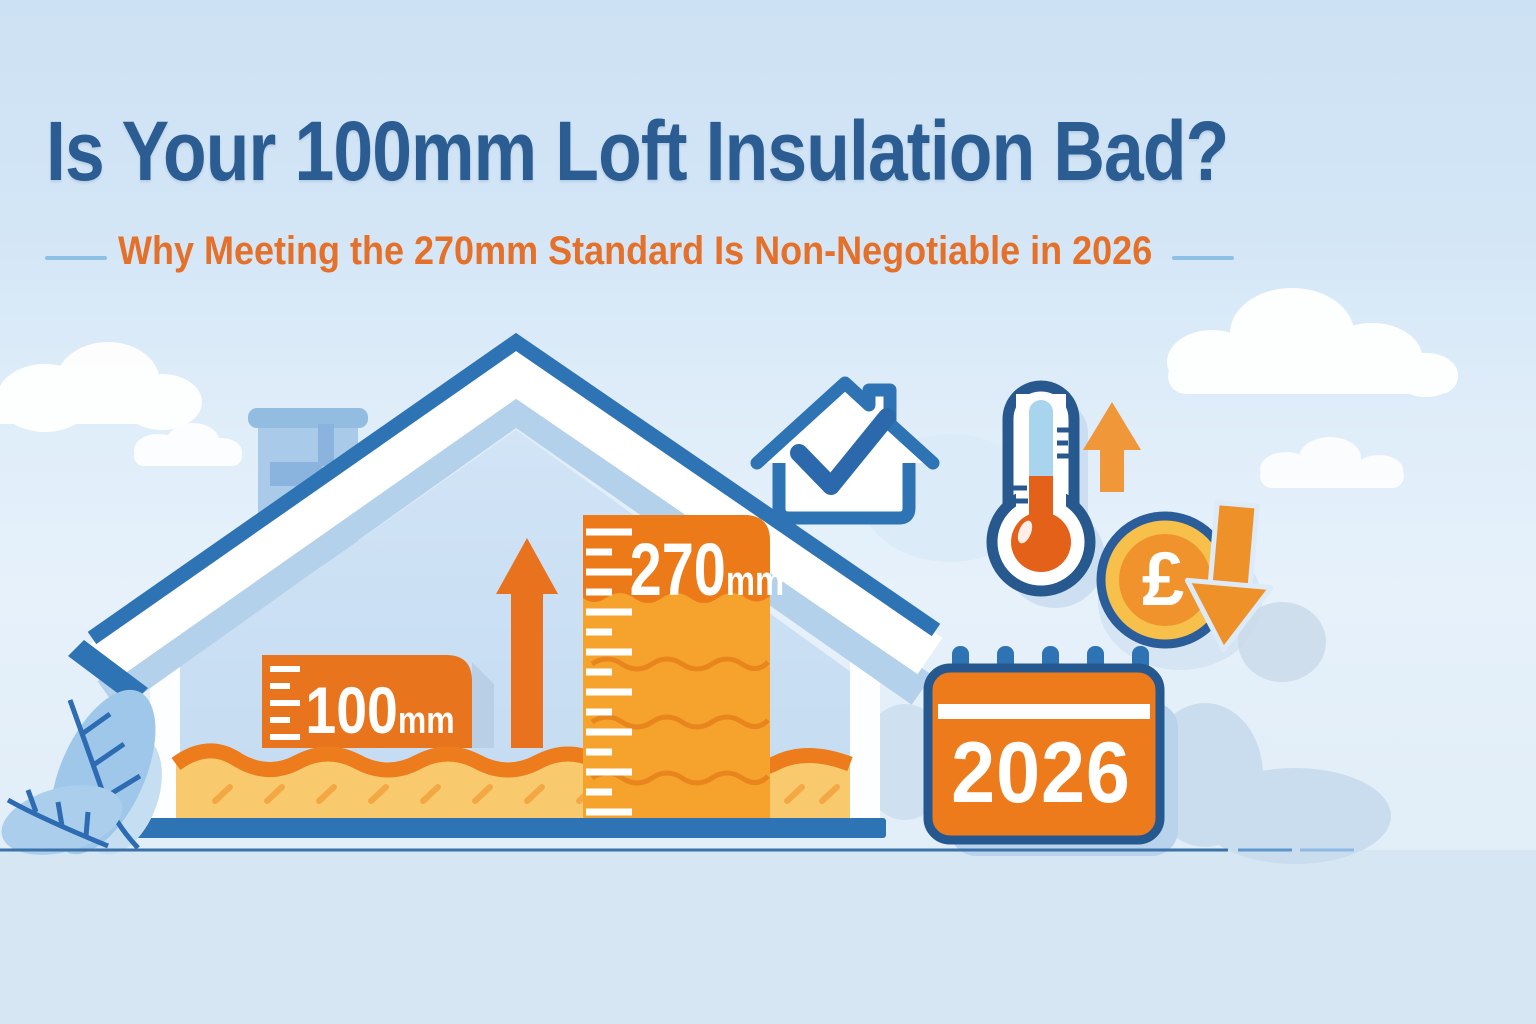 This screenshot has width=1536, height=1024. I want to click on floor-slab, so click(507, 828).